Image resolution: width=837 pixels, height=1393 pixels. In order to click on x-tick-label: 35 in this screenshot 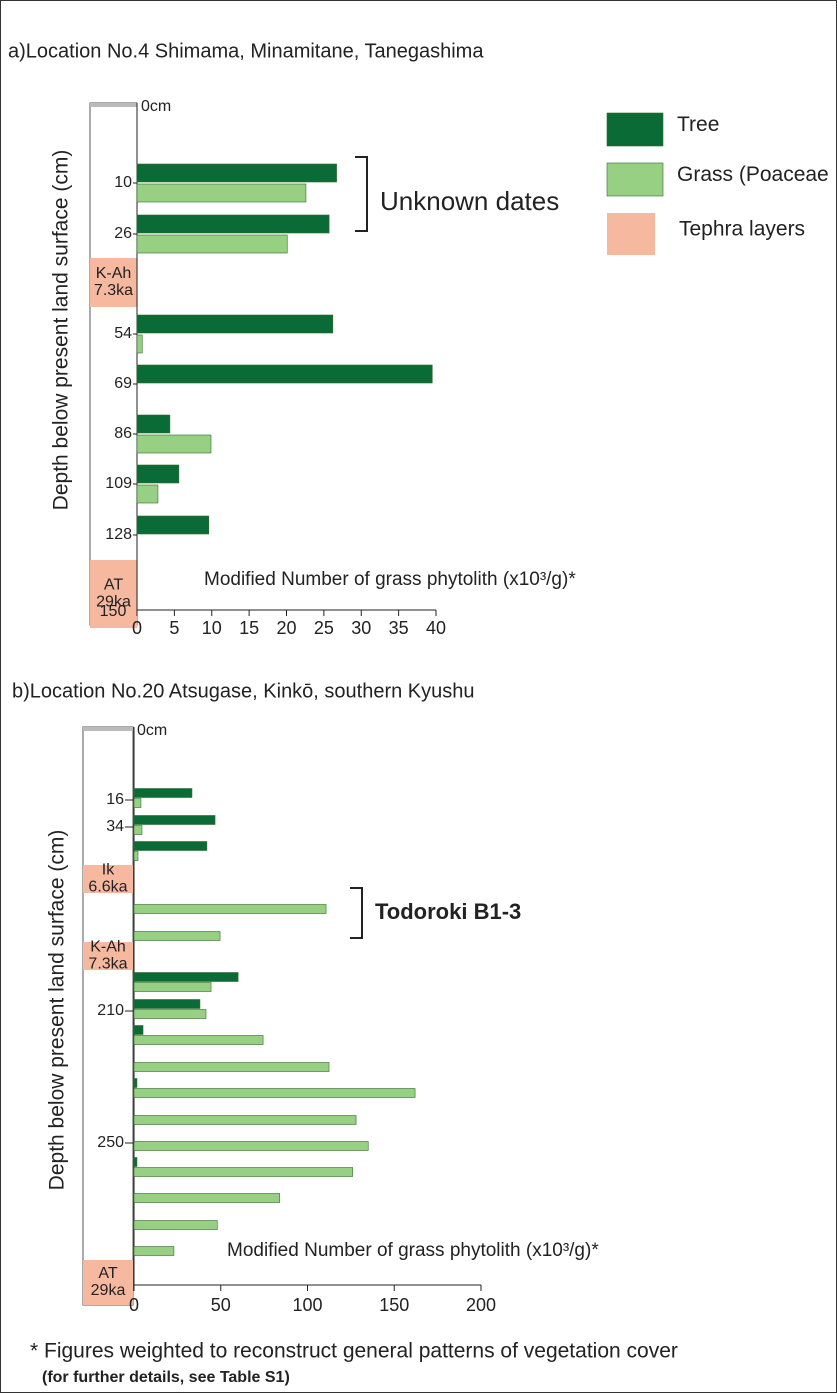, I will do `click(399, 628)`.